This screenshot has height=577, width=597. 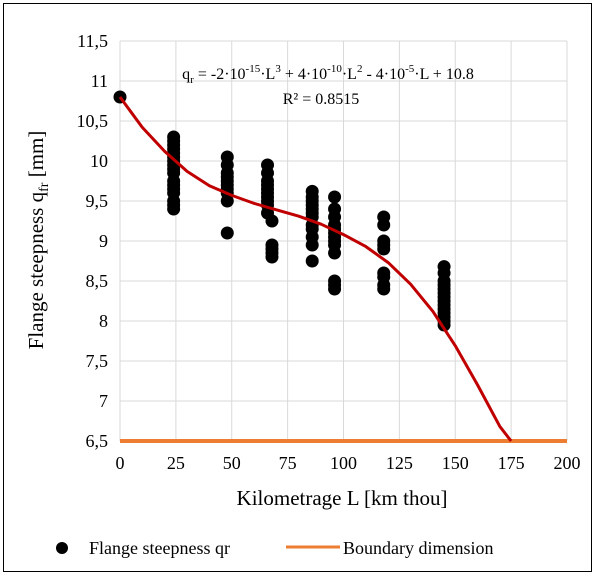 I want to click on r-squared-label: R² = 0.8515, so click(x=321, y=99).